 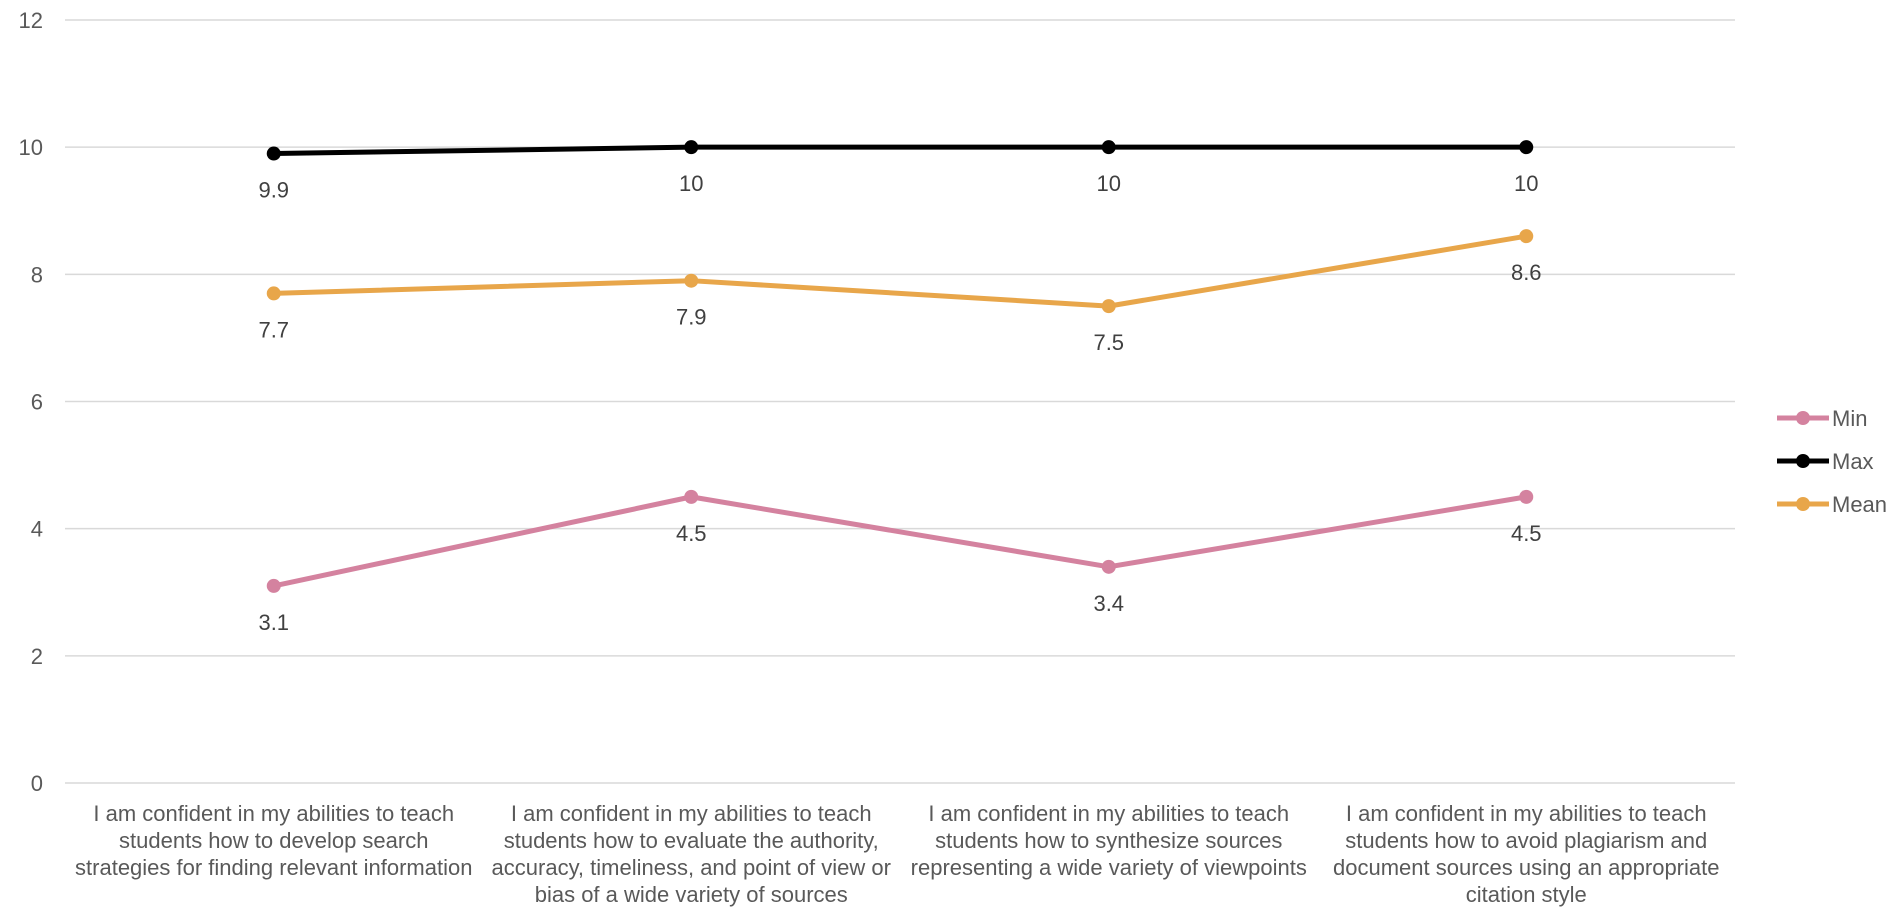 What do you see at coordinates (37, 529) in the screenshot?
I see `y-tick-label: 4` at bounding box center [37, 529].